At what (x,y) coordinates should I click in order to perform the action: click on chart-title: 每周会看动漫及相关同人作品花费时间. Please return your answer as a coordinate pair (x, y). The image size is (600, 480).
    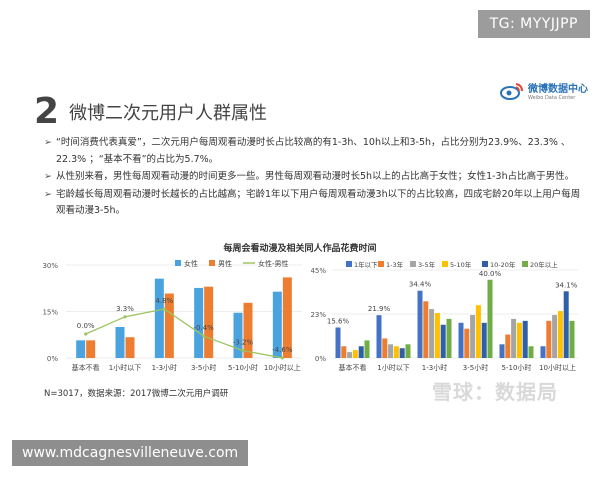
    Looking at the image, I should click on (300, 249).